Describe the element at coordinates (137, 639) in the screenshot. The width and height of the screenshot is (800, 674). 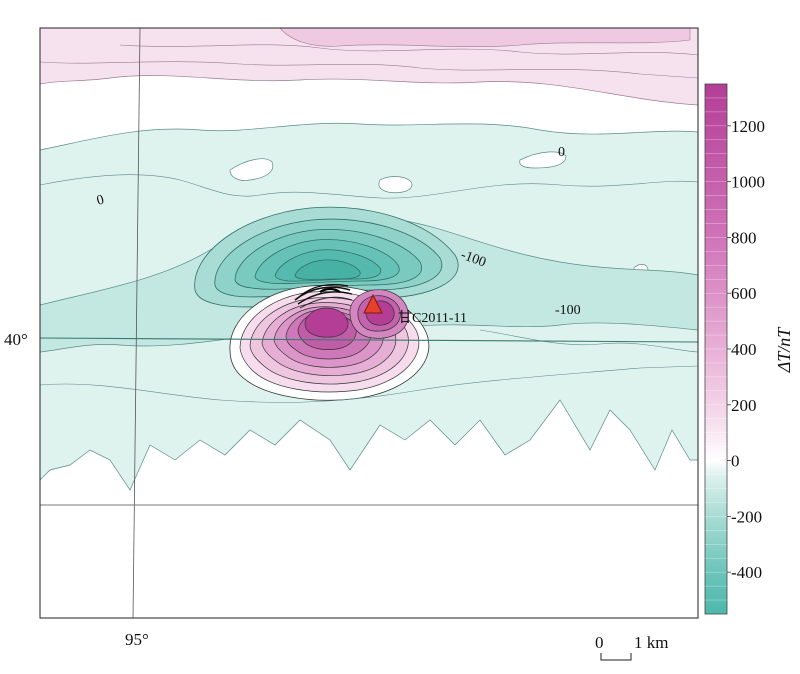
I see `longitude-label: 95°` at that location.